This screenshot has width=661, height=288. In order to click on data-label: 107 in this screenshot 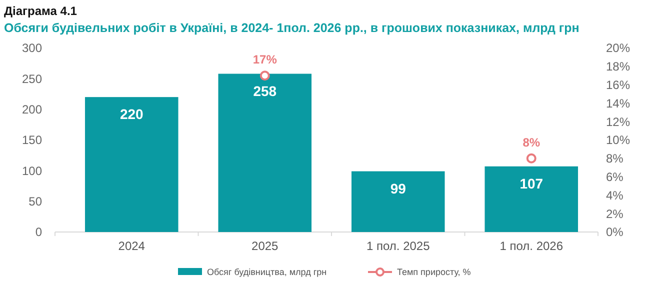, I will do `click(532, 183)`.